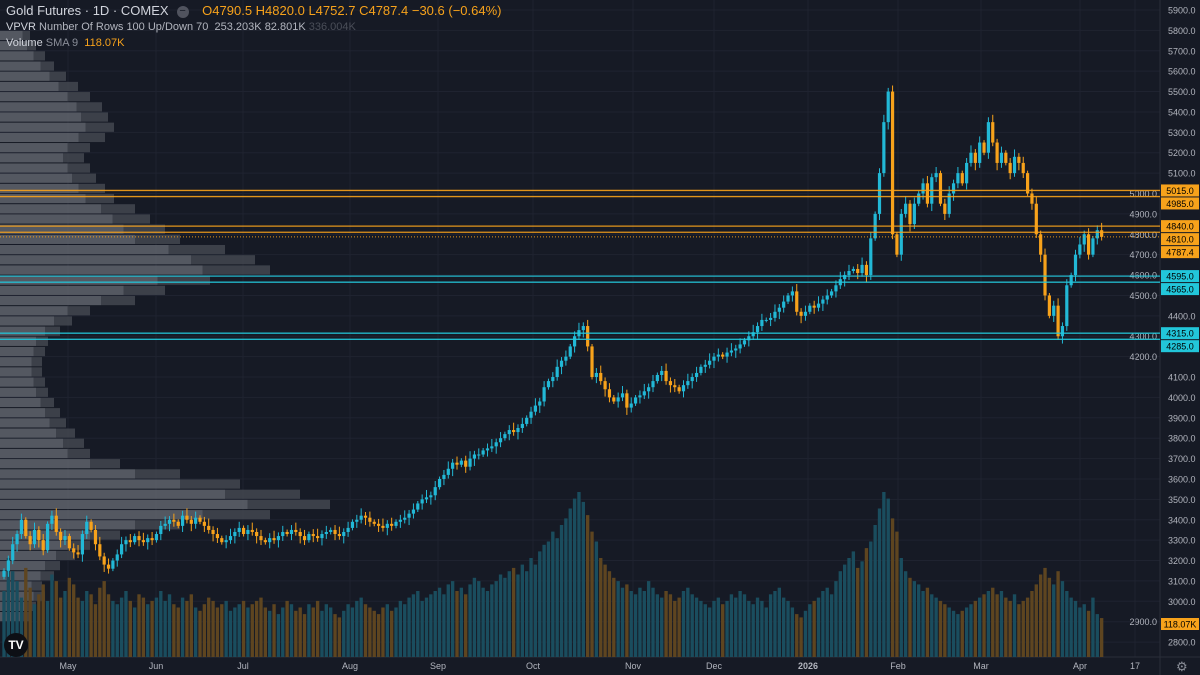  I want to click on tradingview-logo: TV, so click(16, 645).